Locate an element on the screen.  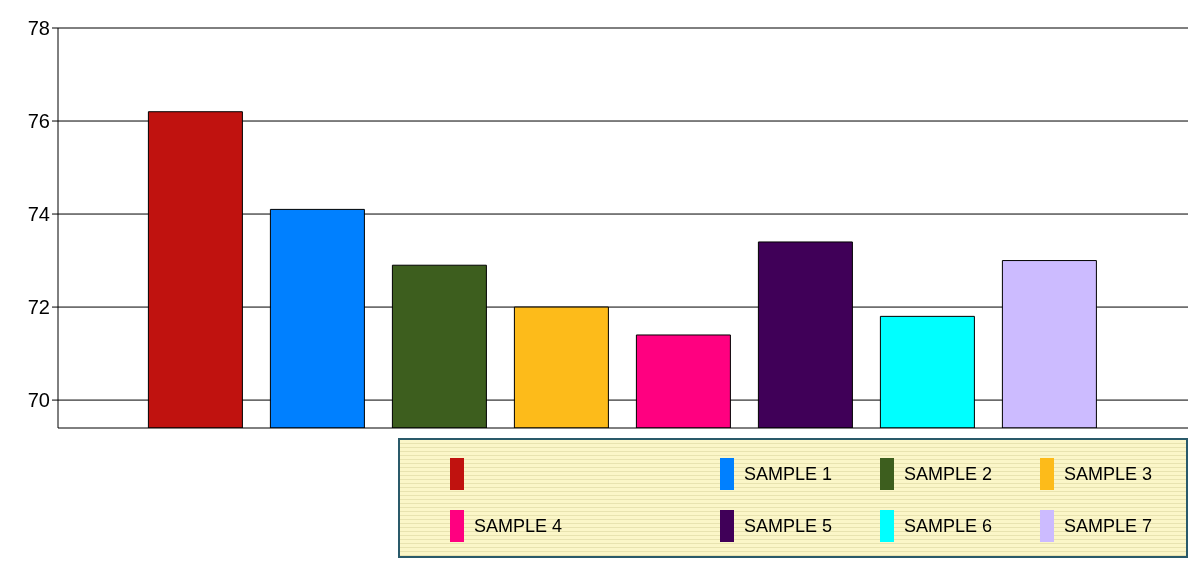
legend-label: SAMPLE 4 is located at coordinates (518, 526).